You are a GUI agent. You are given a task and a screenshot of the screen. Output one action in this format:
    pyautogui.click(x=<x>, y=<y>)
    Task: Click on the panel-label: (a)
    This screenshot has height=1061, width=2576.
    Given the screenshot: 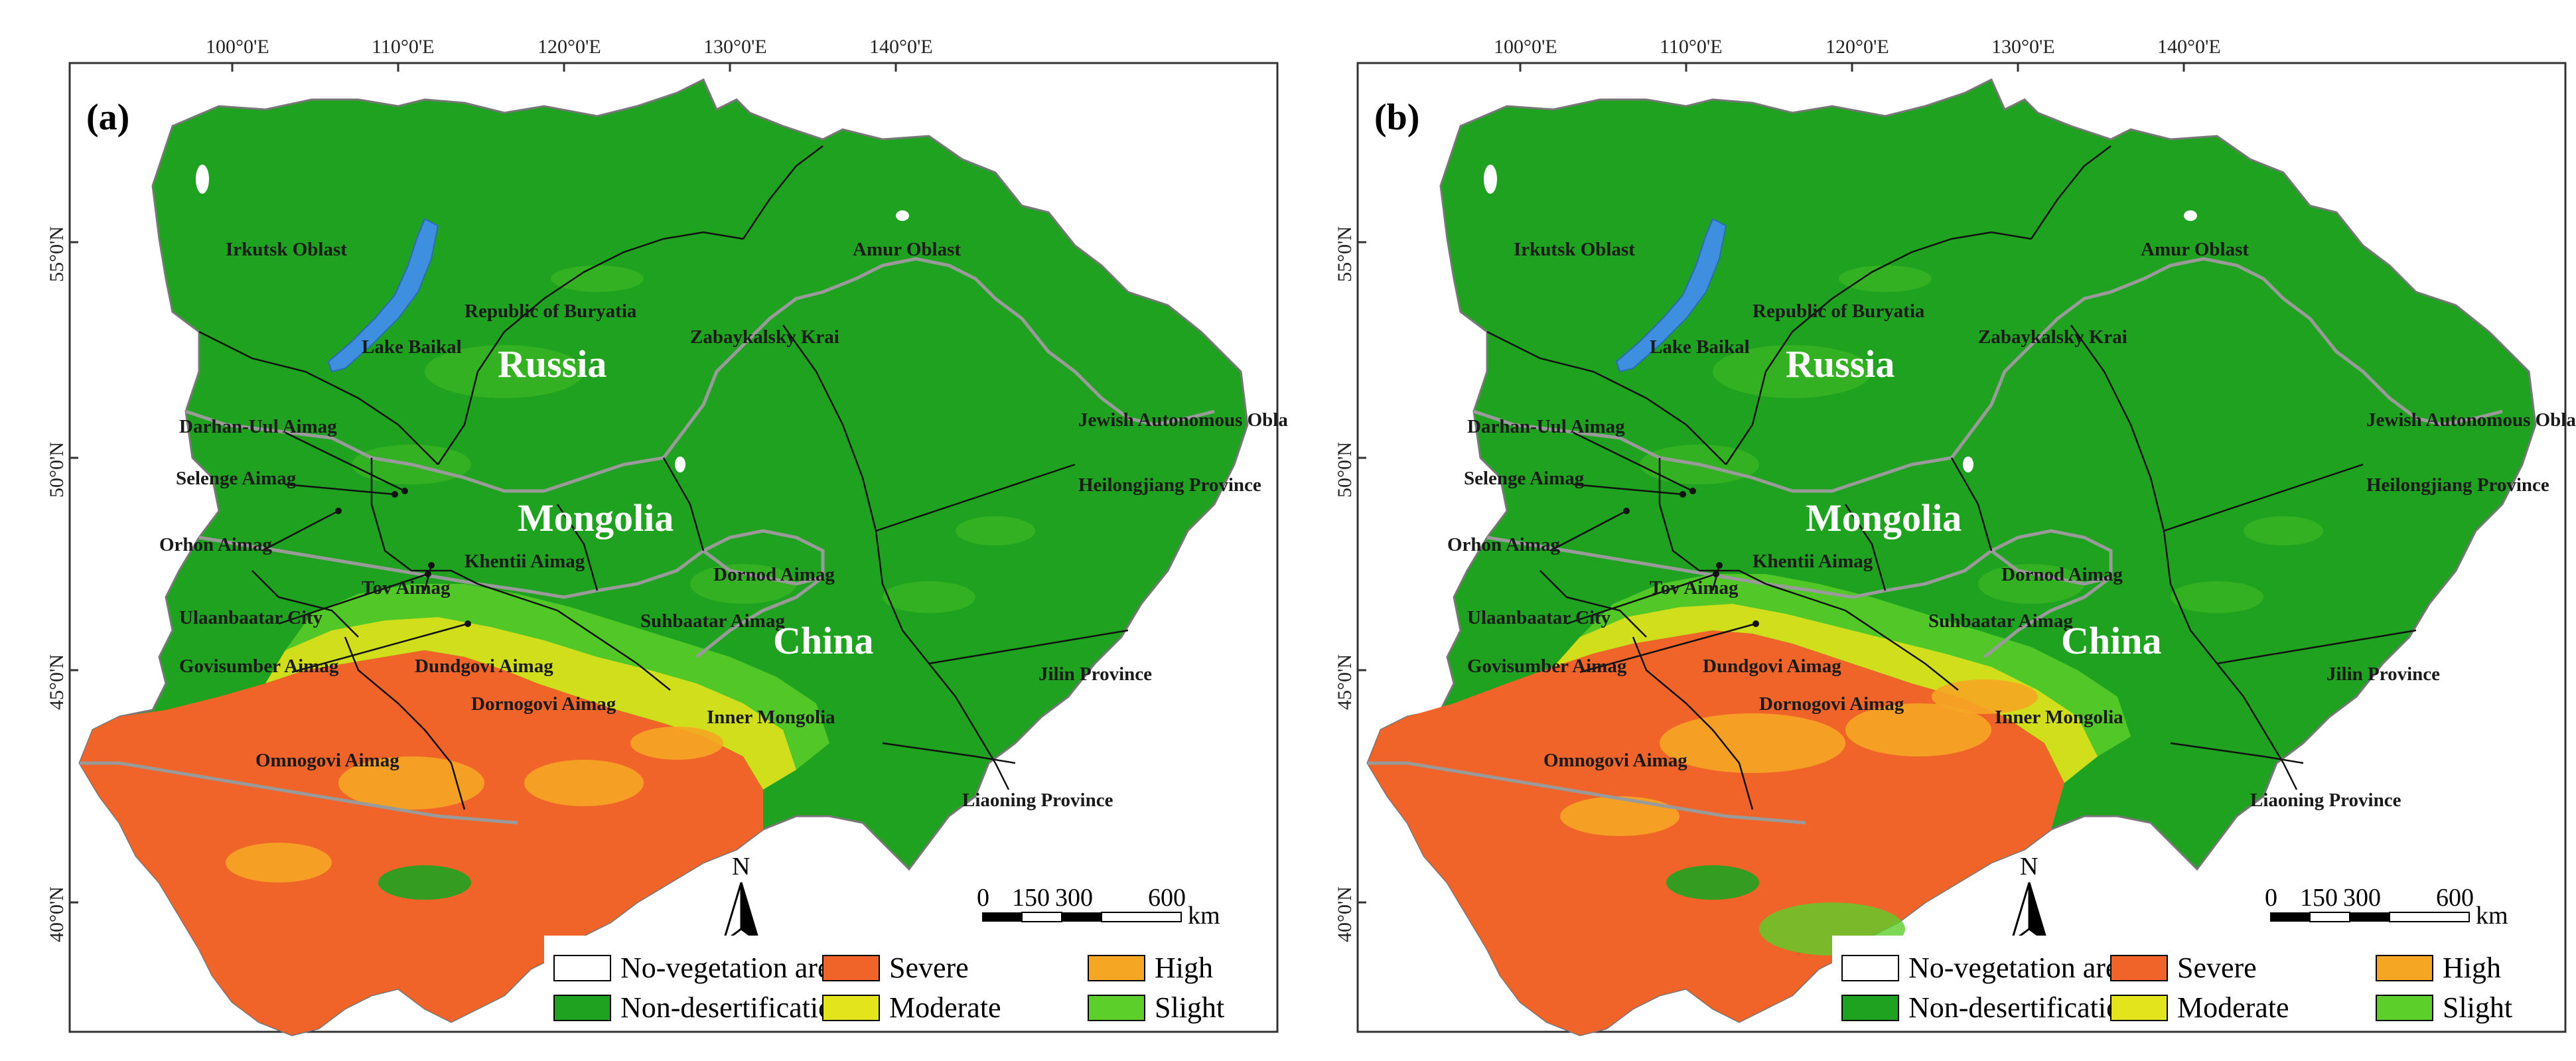 What is the action you would take?
    pyautogui.click(x=108, y=118)
    